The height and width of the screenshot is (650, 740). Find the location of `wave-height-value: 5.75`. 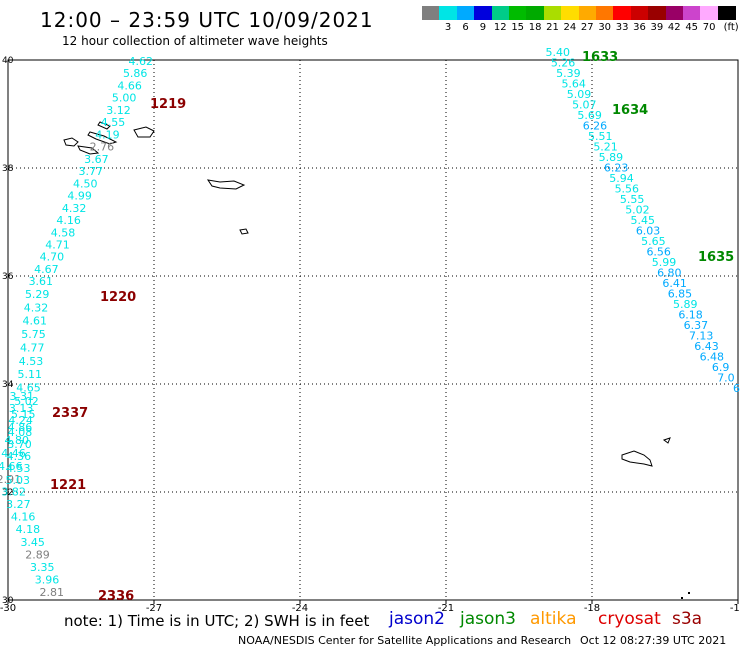

wave-height-value: 5.75 is located at coordinates (33, 334).